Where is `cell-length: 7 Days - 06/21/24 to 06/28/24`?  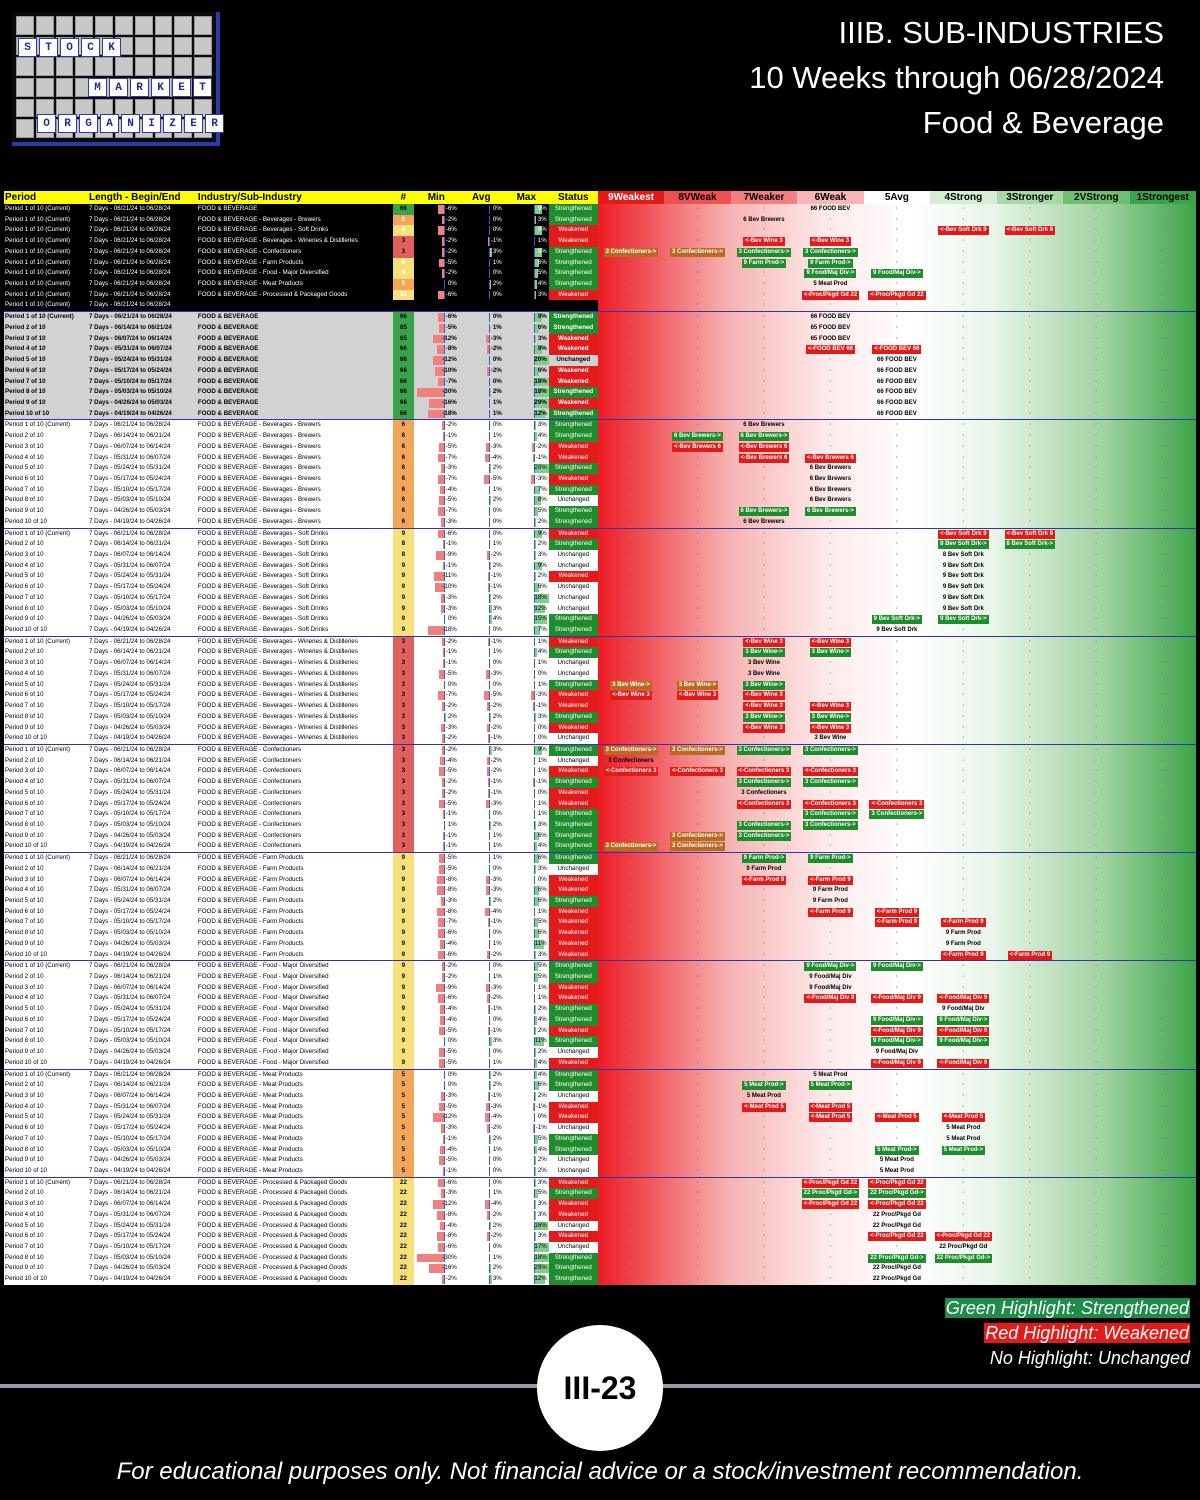 cell-length: 7 Days - 06/21/24 to 06/28/24 is located at coordinates (143, 426).